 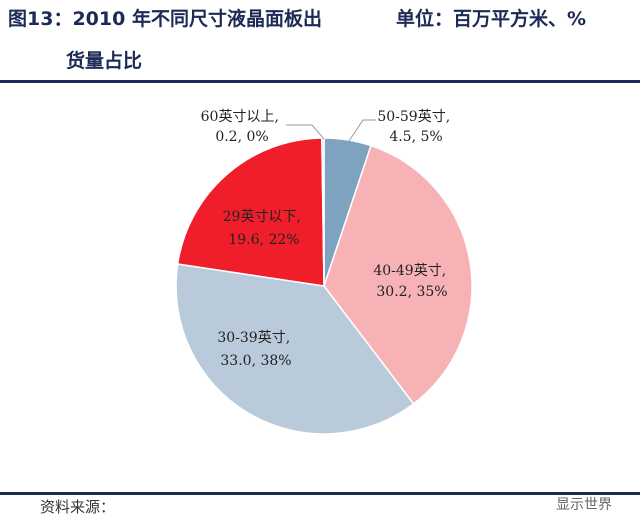 What do you see at coordinates (99, 19) in the screenshot?
I see `title-year: 2010` at bounding box center [99, 19].